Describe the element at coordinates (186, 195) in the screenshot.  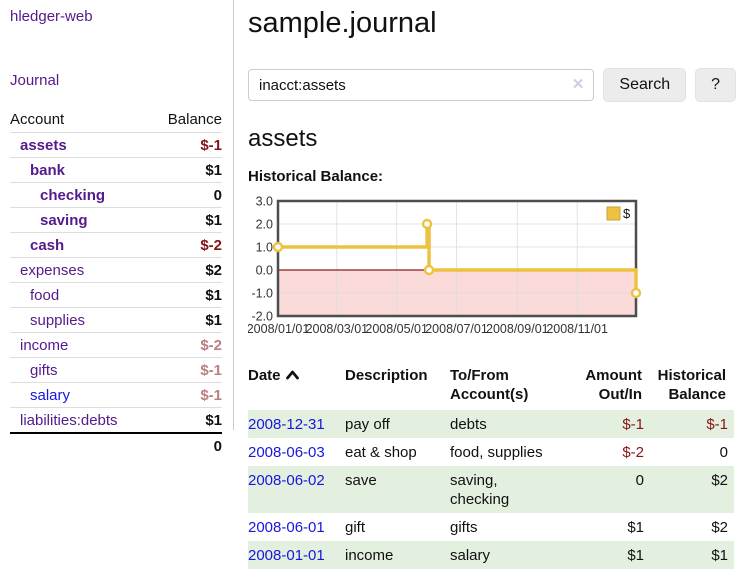
I see `account-balance-cell: 0` at that location.